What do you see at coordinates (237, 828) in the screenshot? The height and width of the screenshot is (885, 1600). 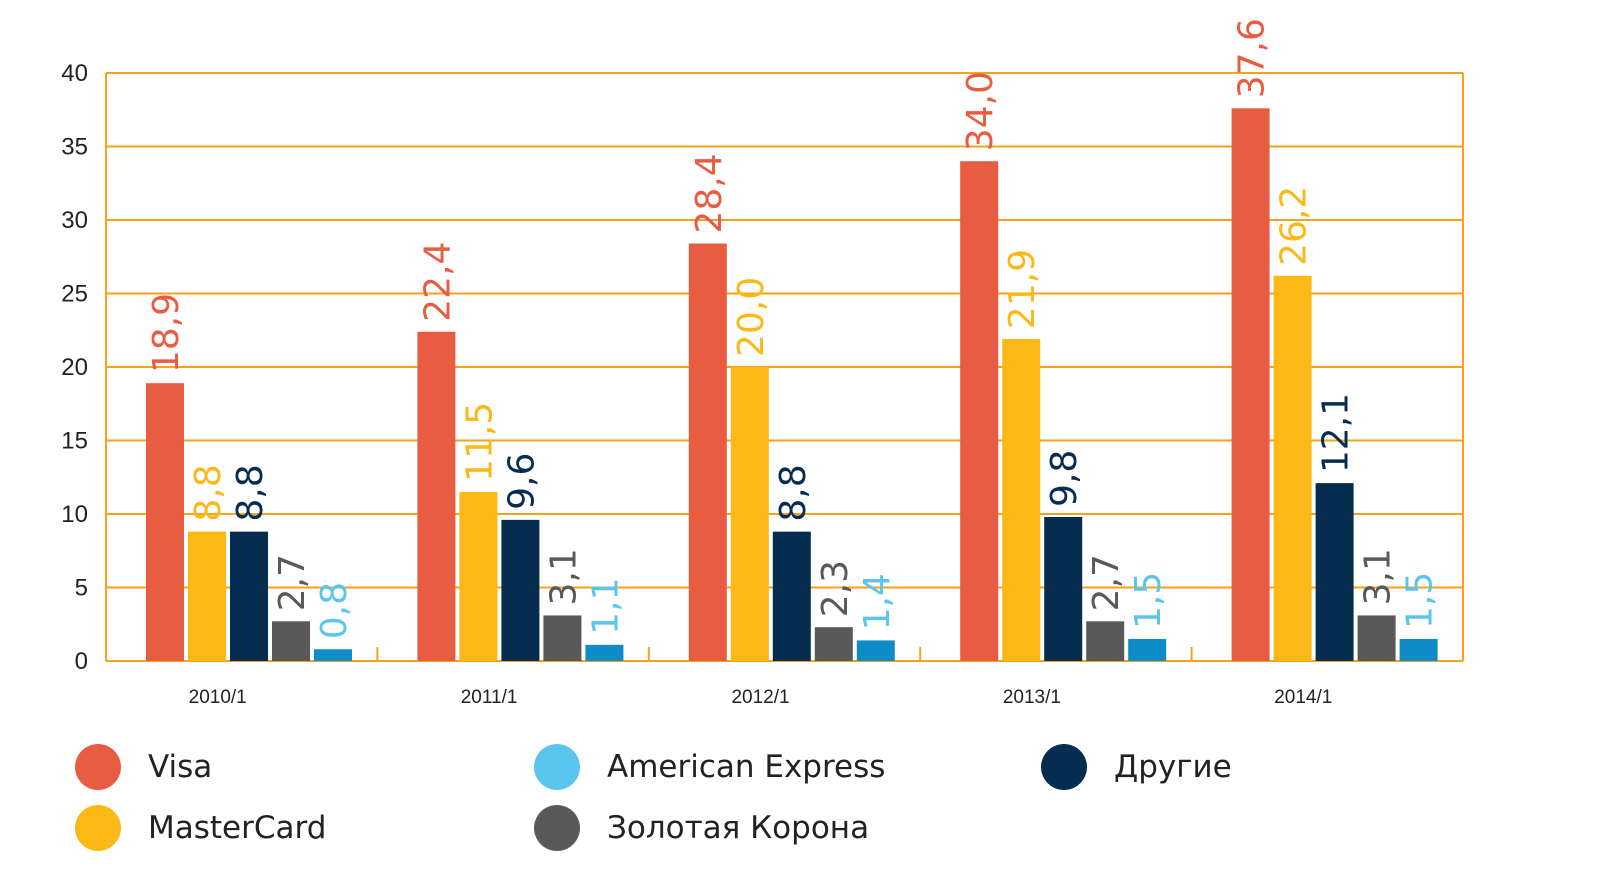 I see `legend-label: MasterCard` at bounding box center [237, 828].